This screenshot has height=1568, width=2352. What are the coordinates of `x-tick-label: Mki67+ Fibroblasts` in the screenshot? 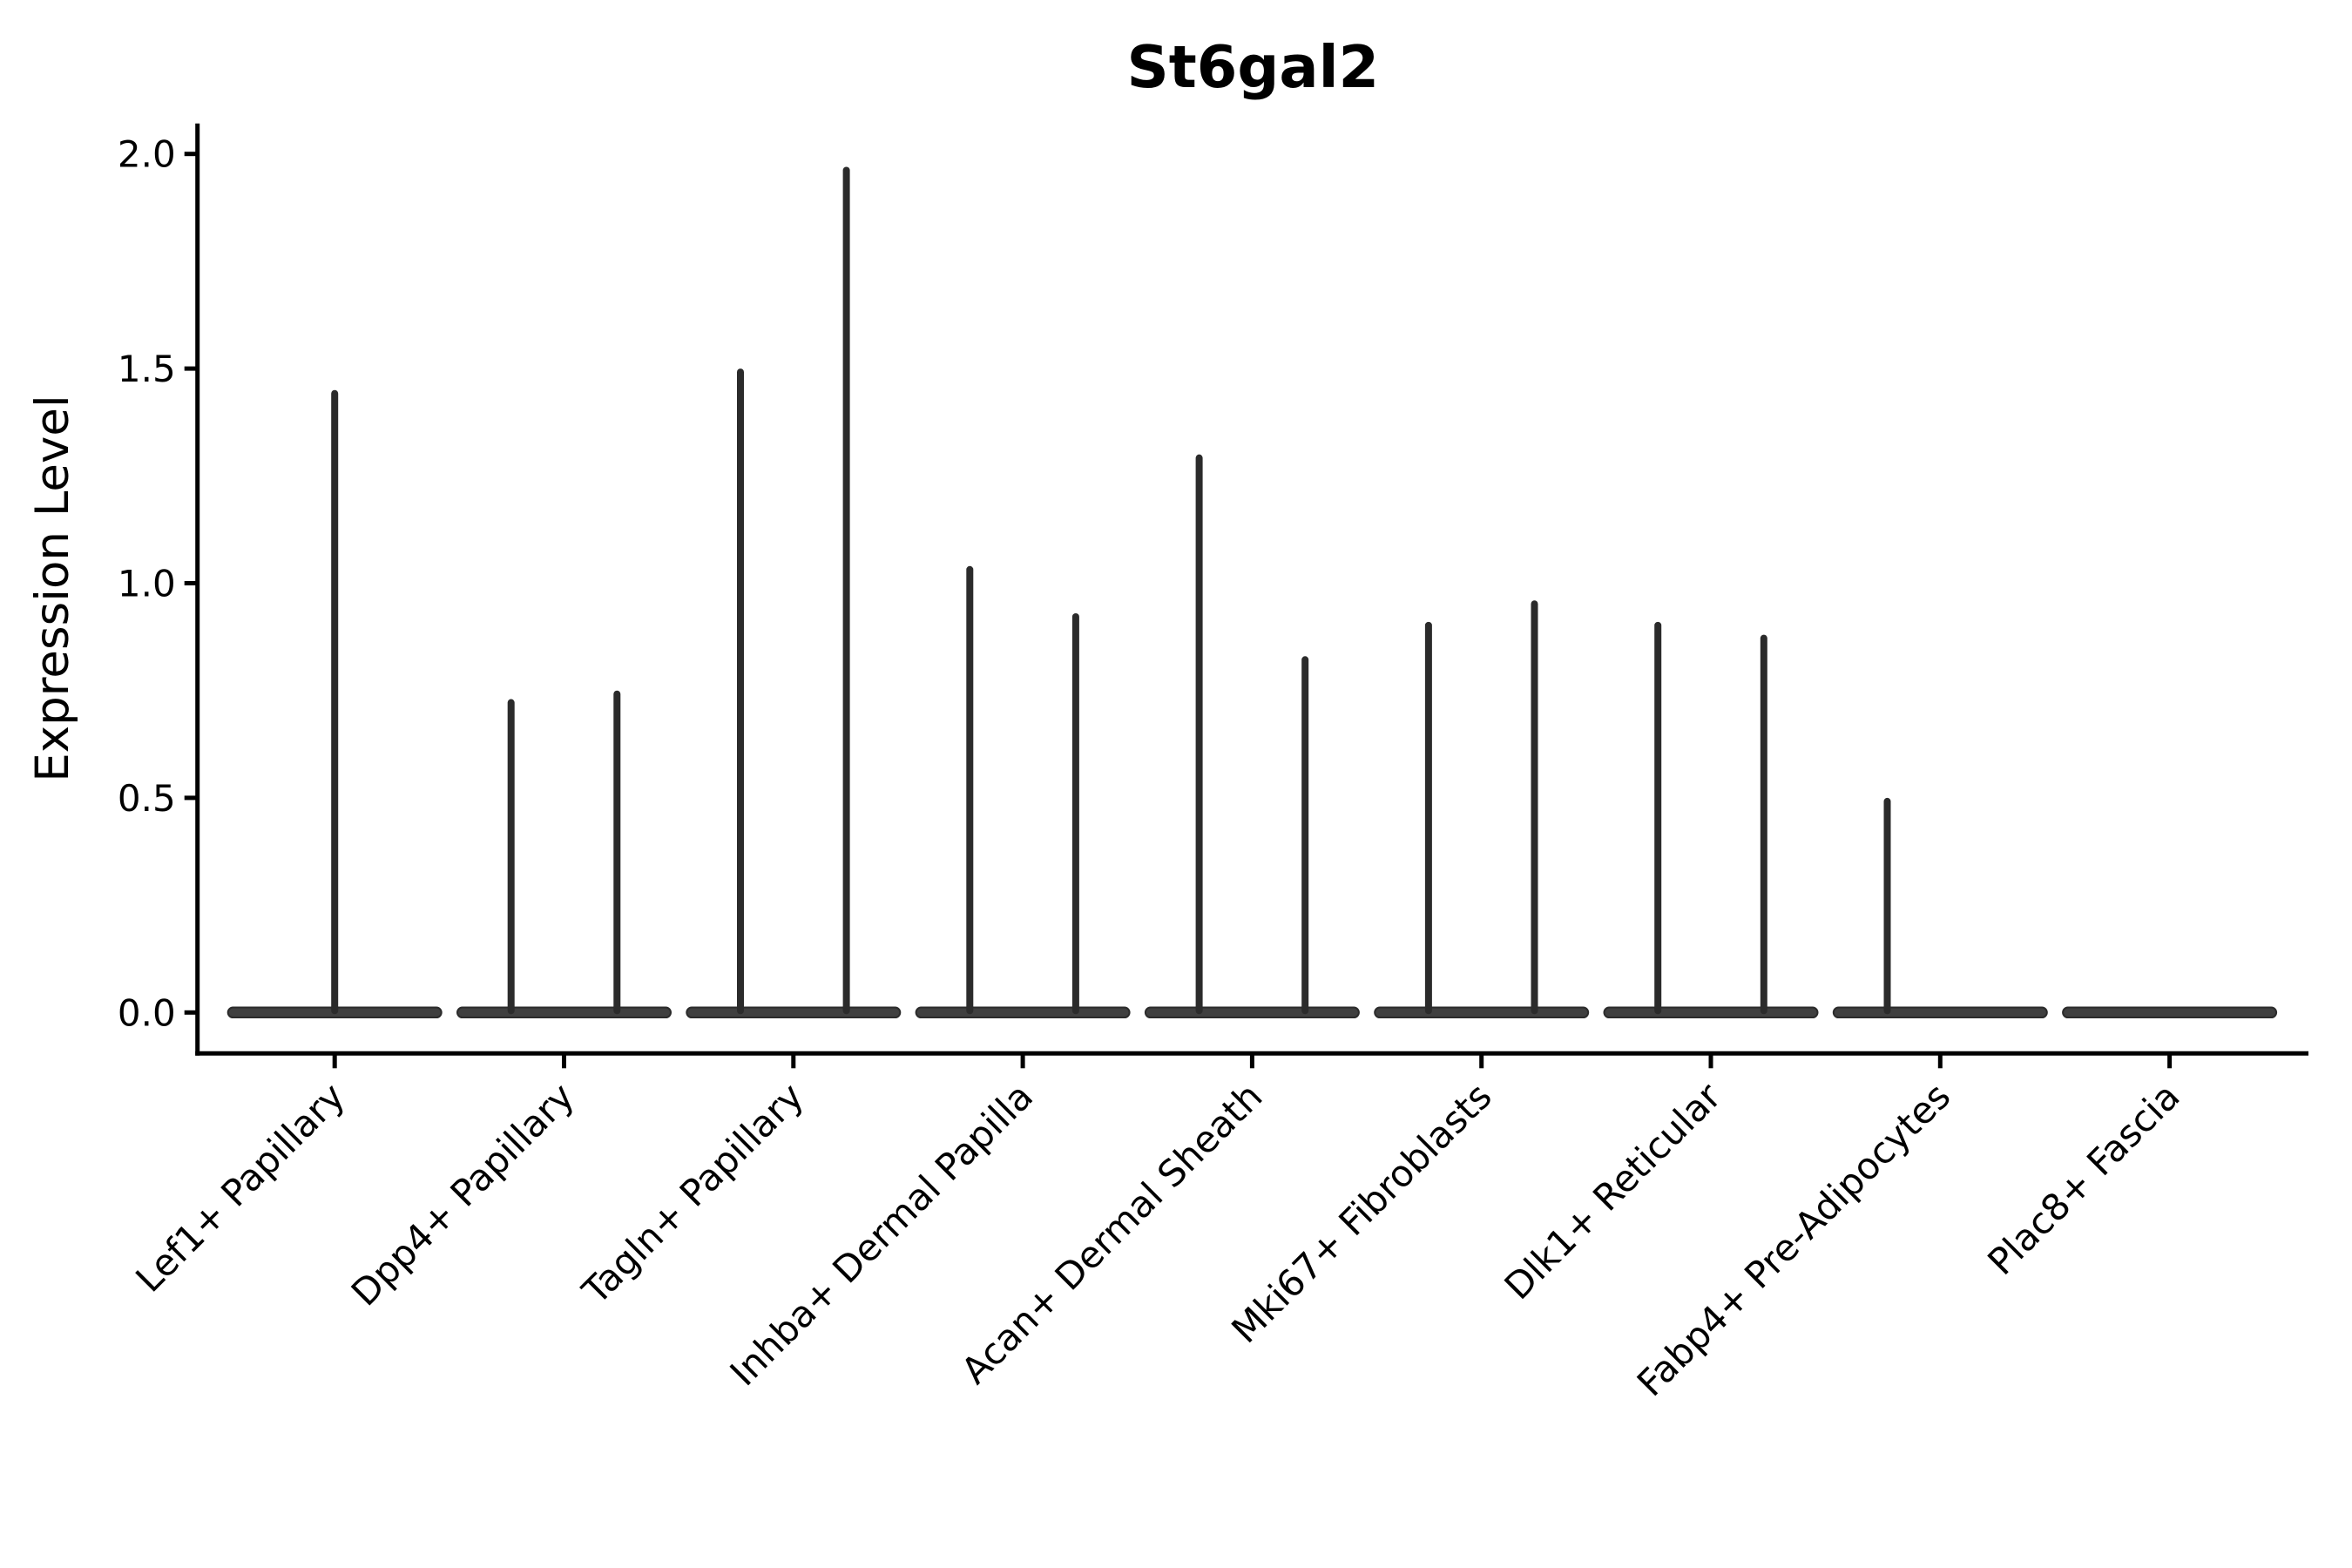 It's located at (1361, 1213).